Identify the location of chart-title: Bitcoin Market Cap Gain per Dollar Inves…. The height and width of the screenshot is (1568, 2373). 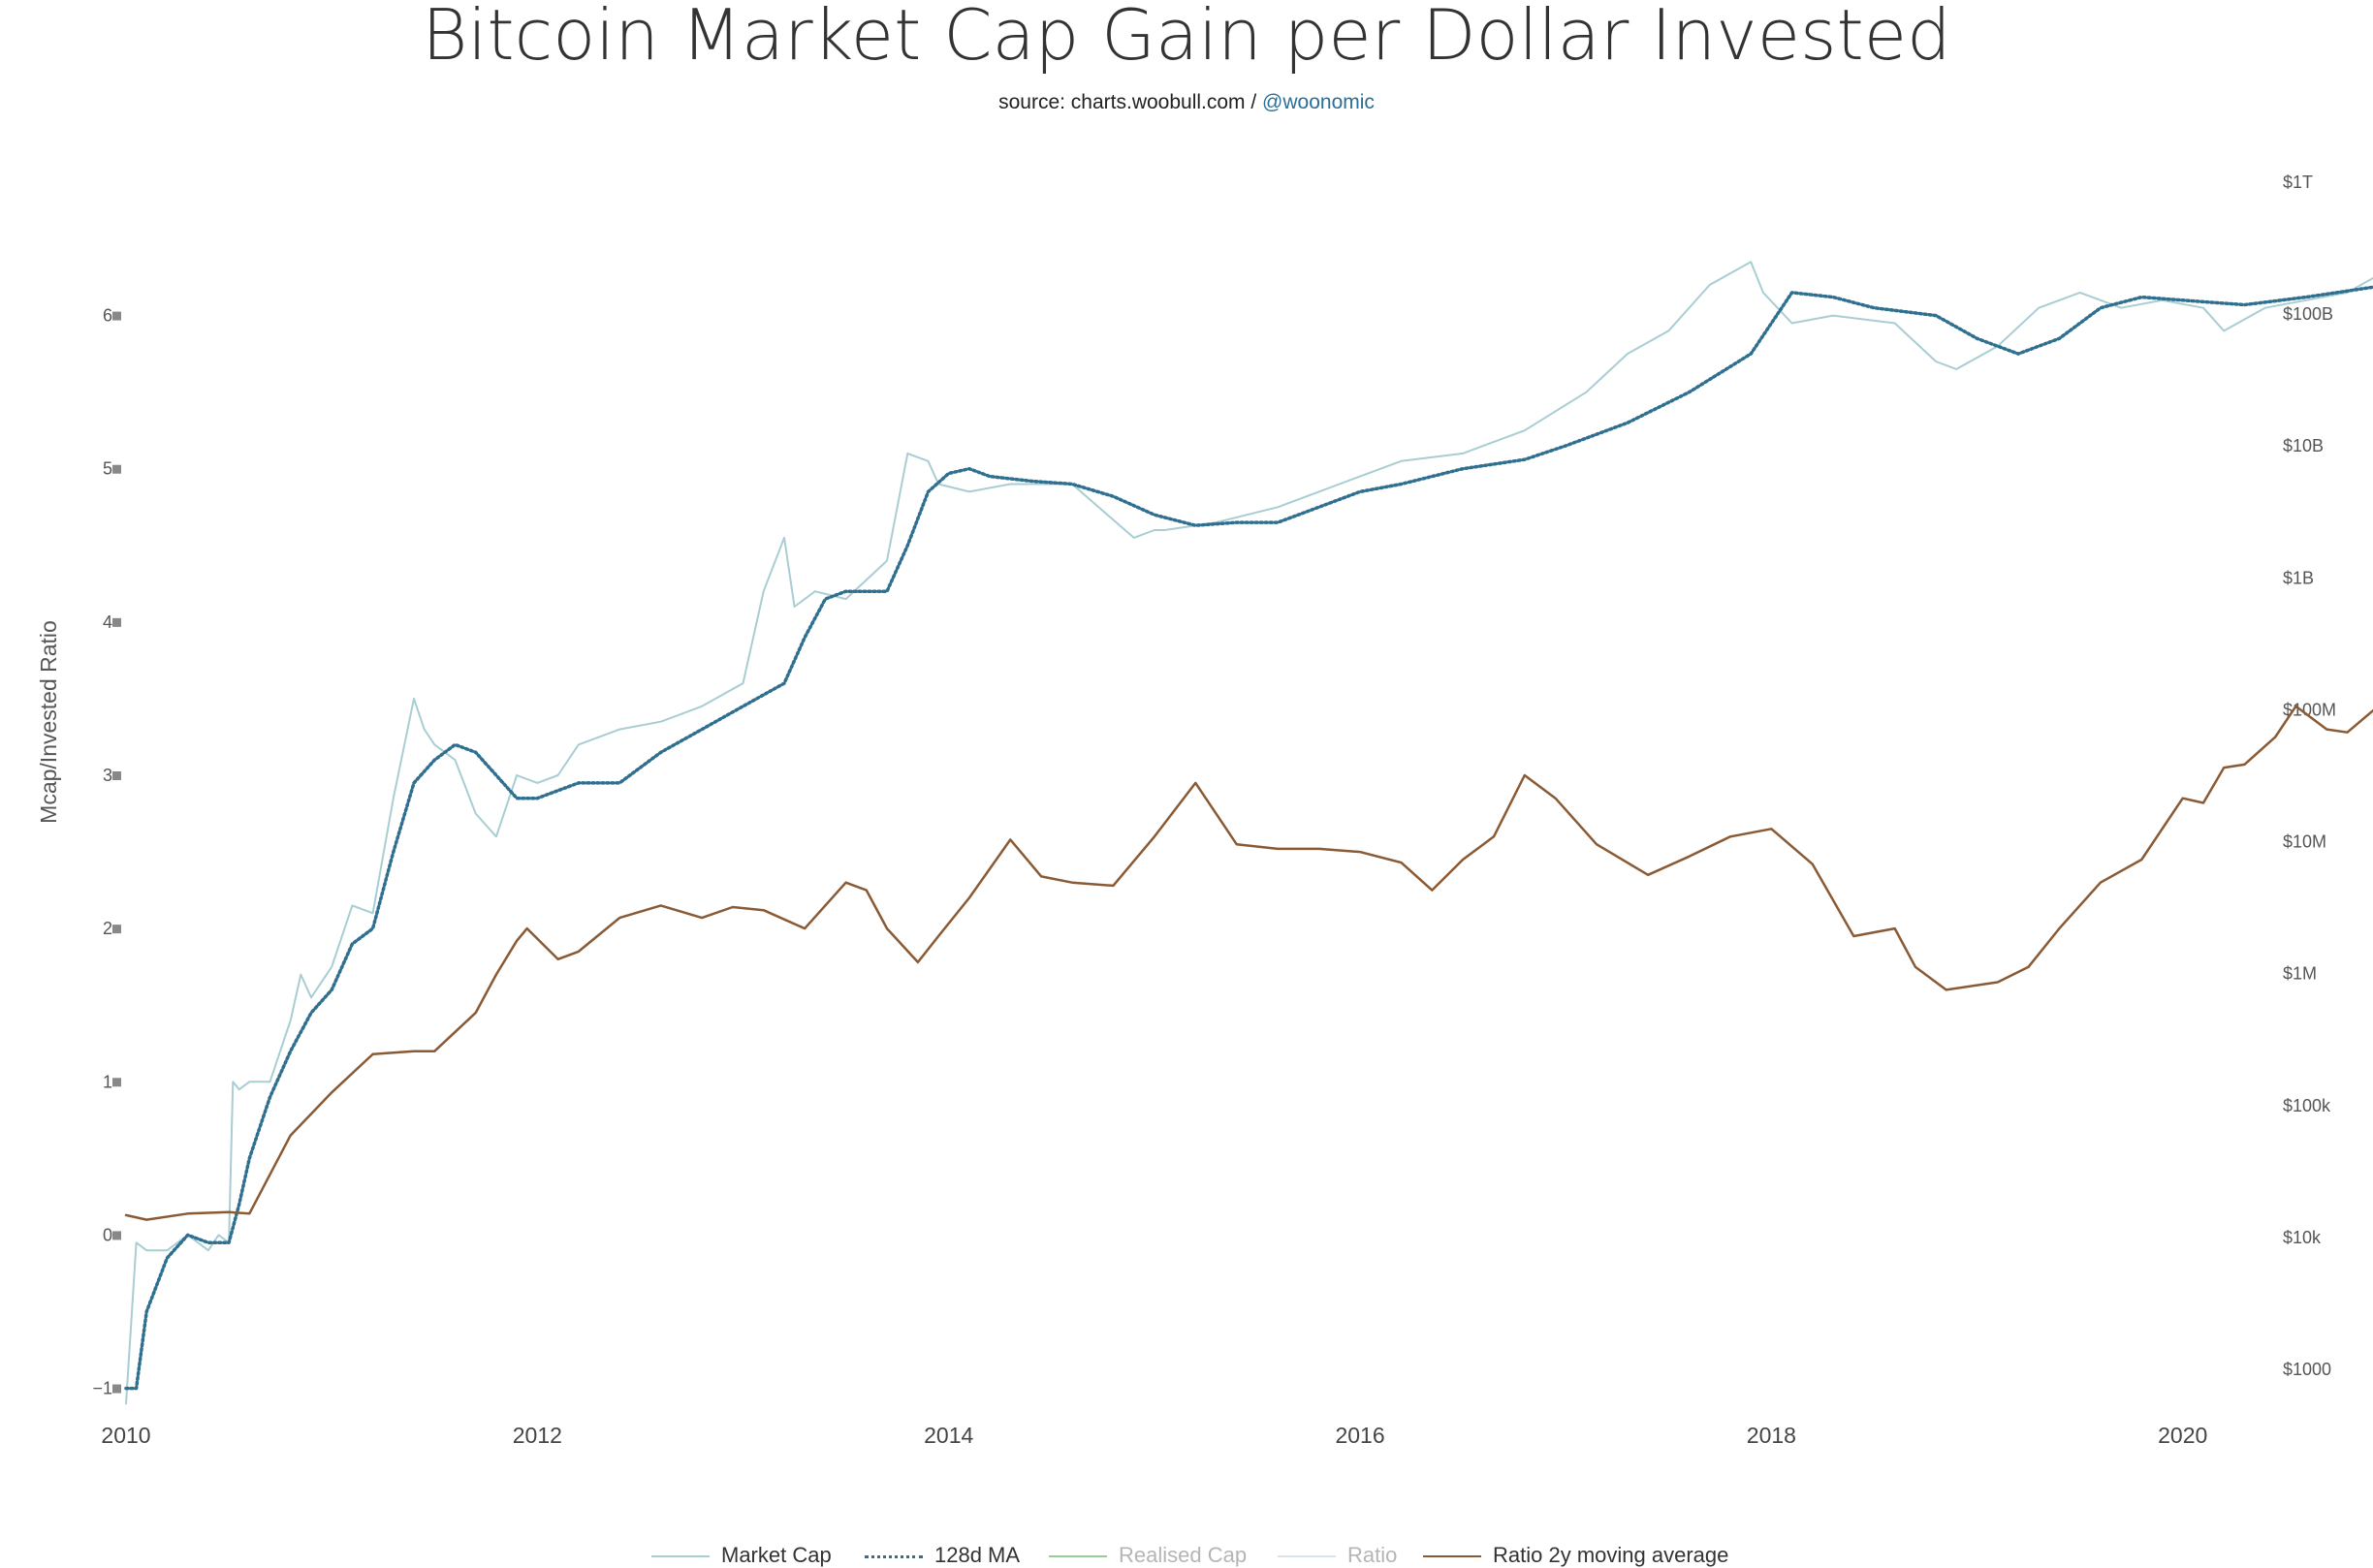
(1186, 38).